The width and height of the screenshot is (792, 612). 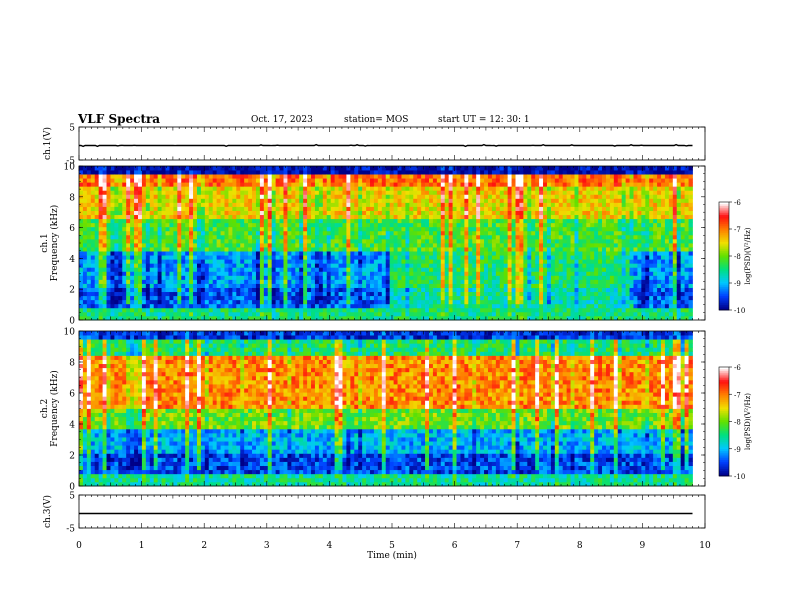 I want to click on colorbar-label-ch1-spectrogram: log(PSD)(V²/Hz), so click(x=748, y=255).